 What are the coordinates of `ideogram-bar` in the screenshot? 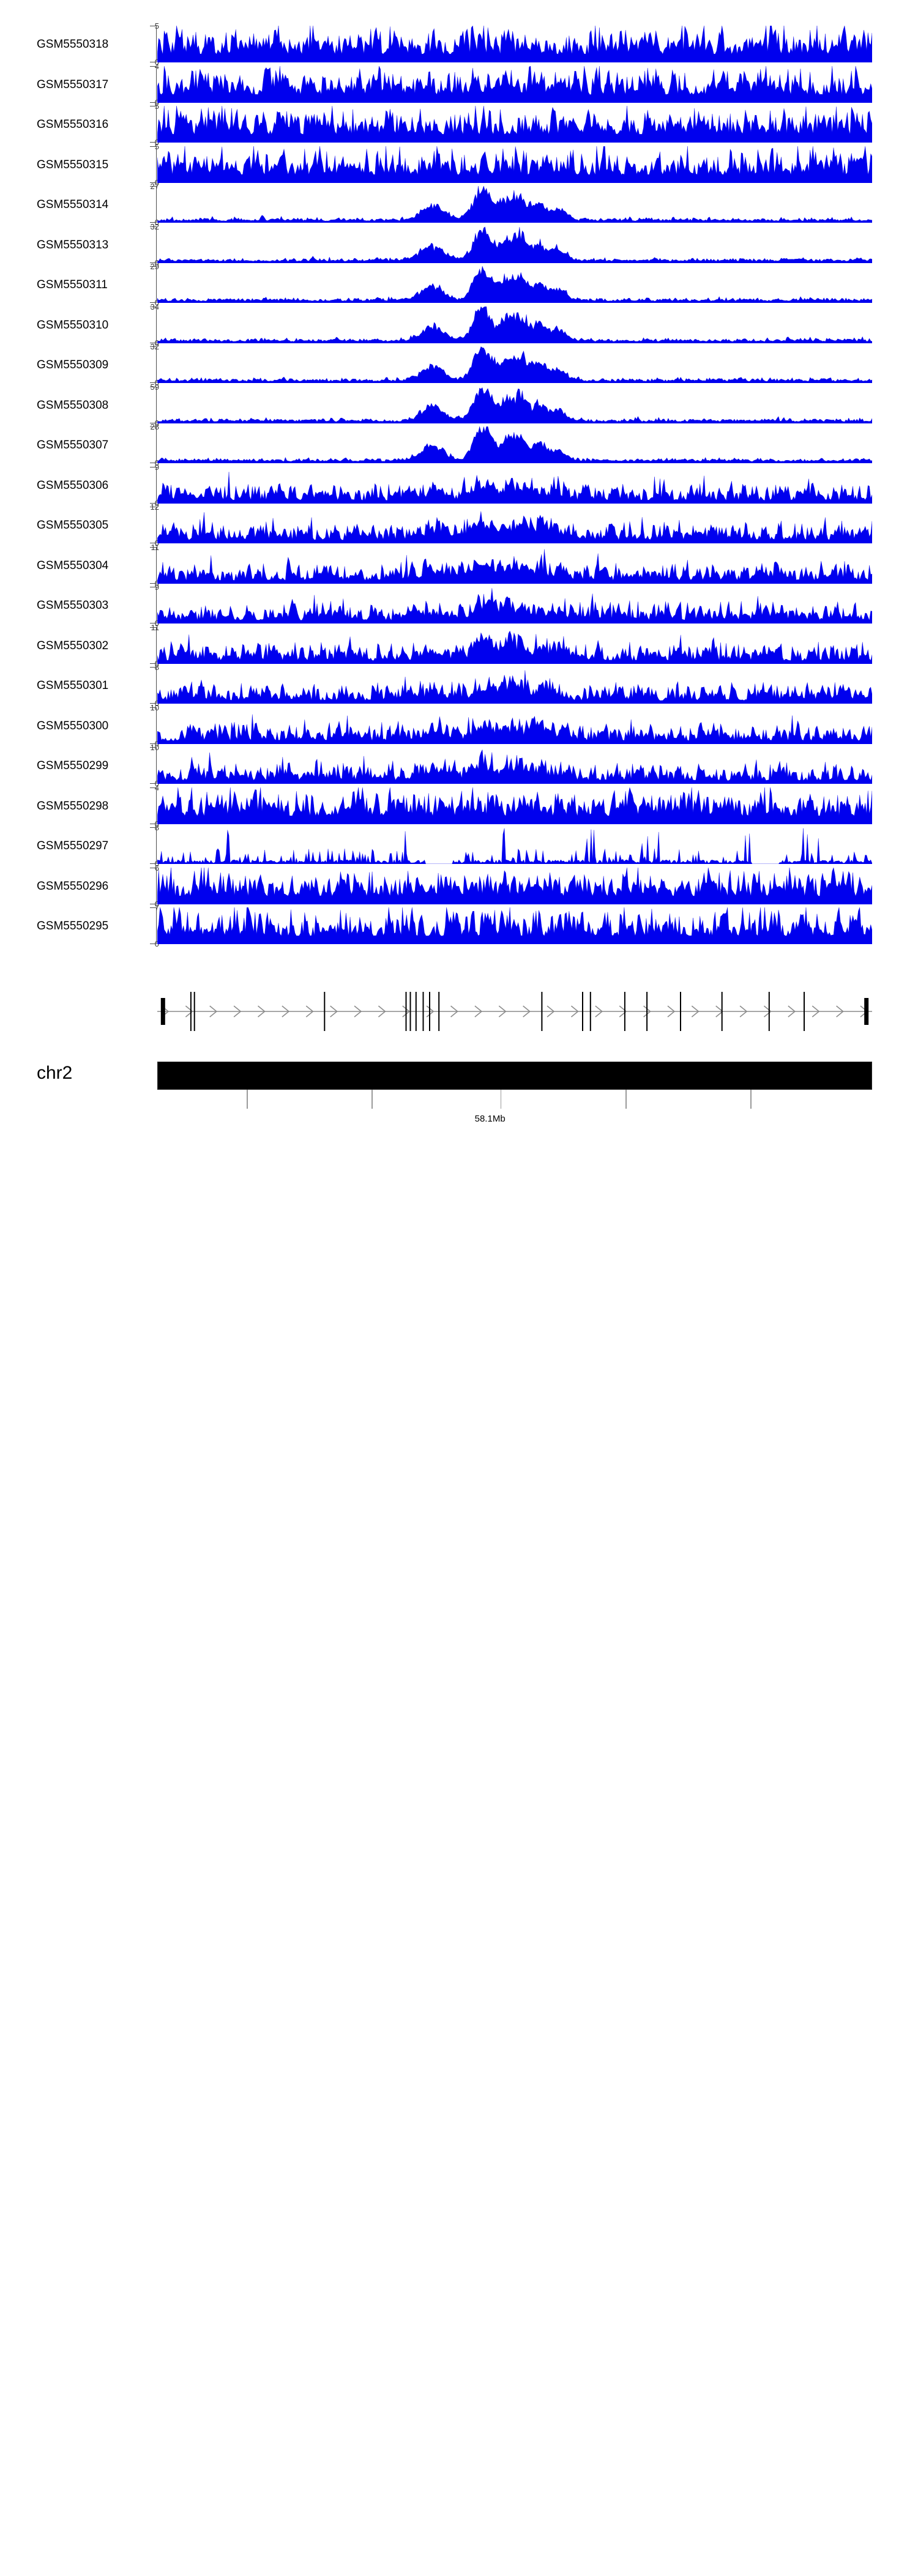 It's located at (514, 1076).